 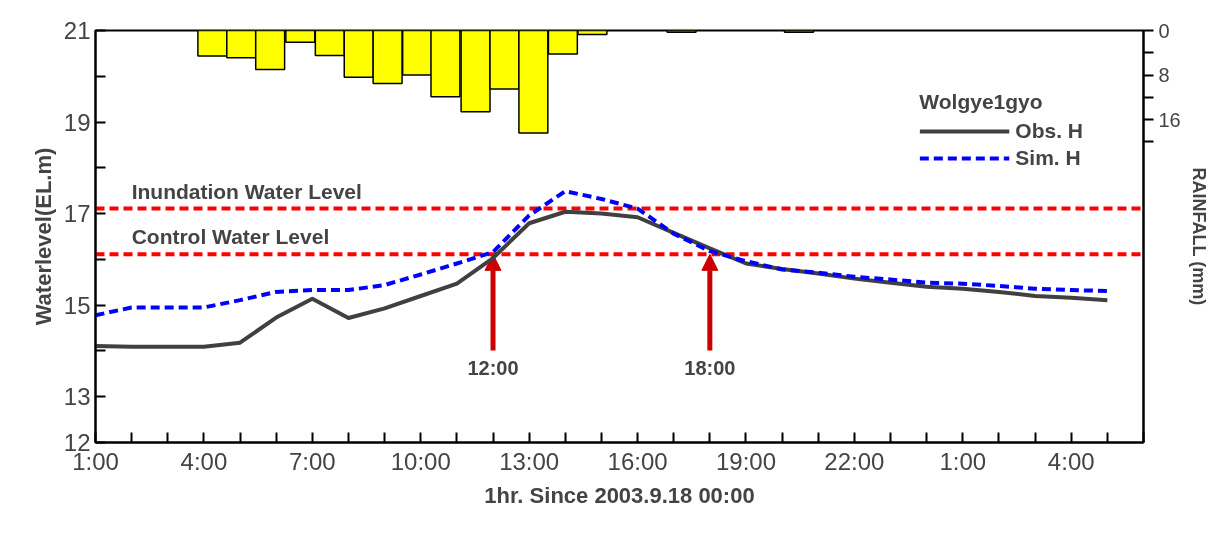 I want to click on y-tick-label: 13, so click(x=77, y=397).